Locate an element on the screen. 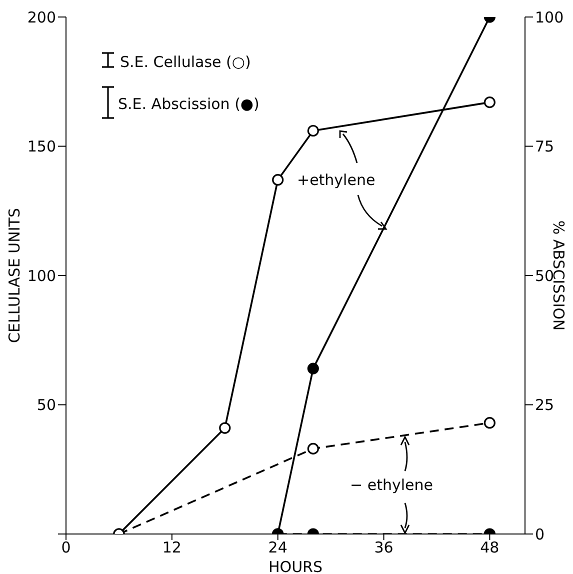  y2-tick-label: 100 is located at coordinates (549, 17).